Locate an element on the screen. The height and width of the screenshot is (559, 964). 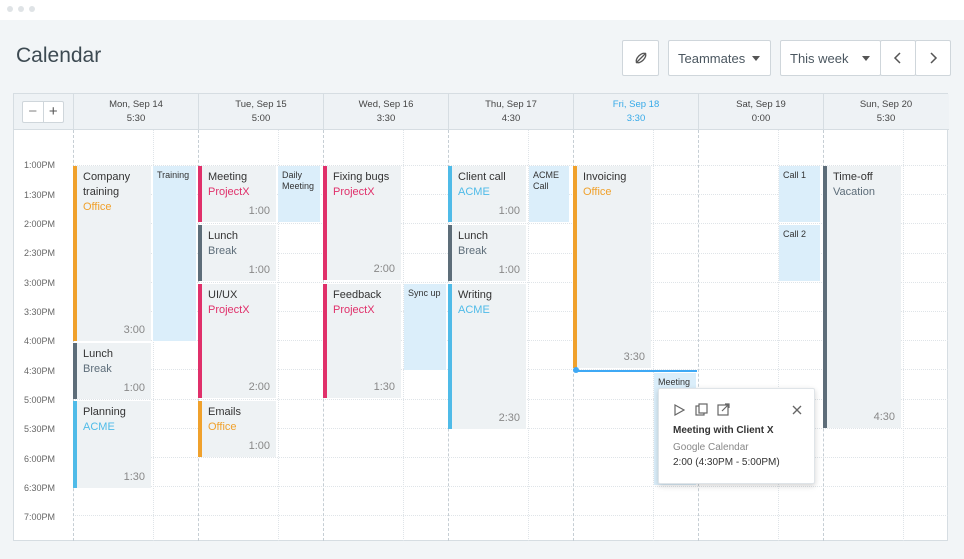
calendar-event: Sync up is located at coordinates (425, 327).